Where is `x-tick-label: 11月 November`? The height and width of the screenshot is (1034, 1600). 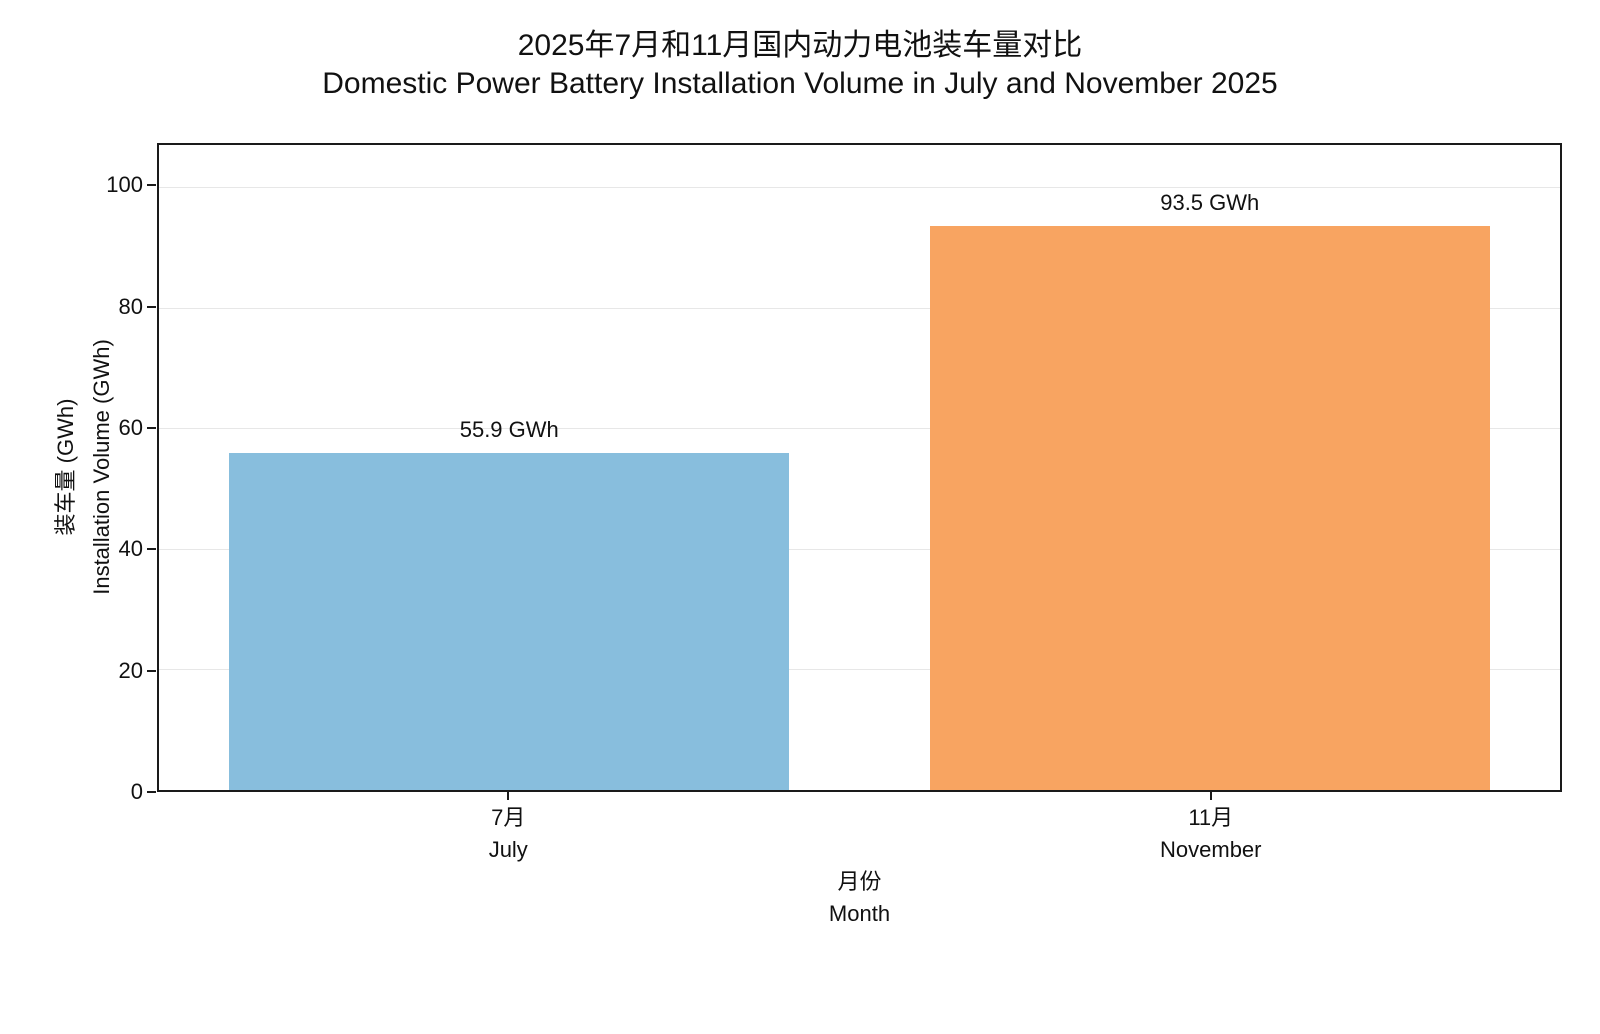 x-tick-label: 11月 November is located at coordinates (1211, 833).